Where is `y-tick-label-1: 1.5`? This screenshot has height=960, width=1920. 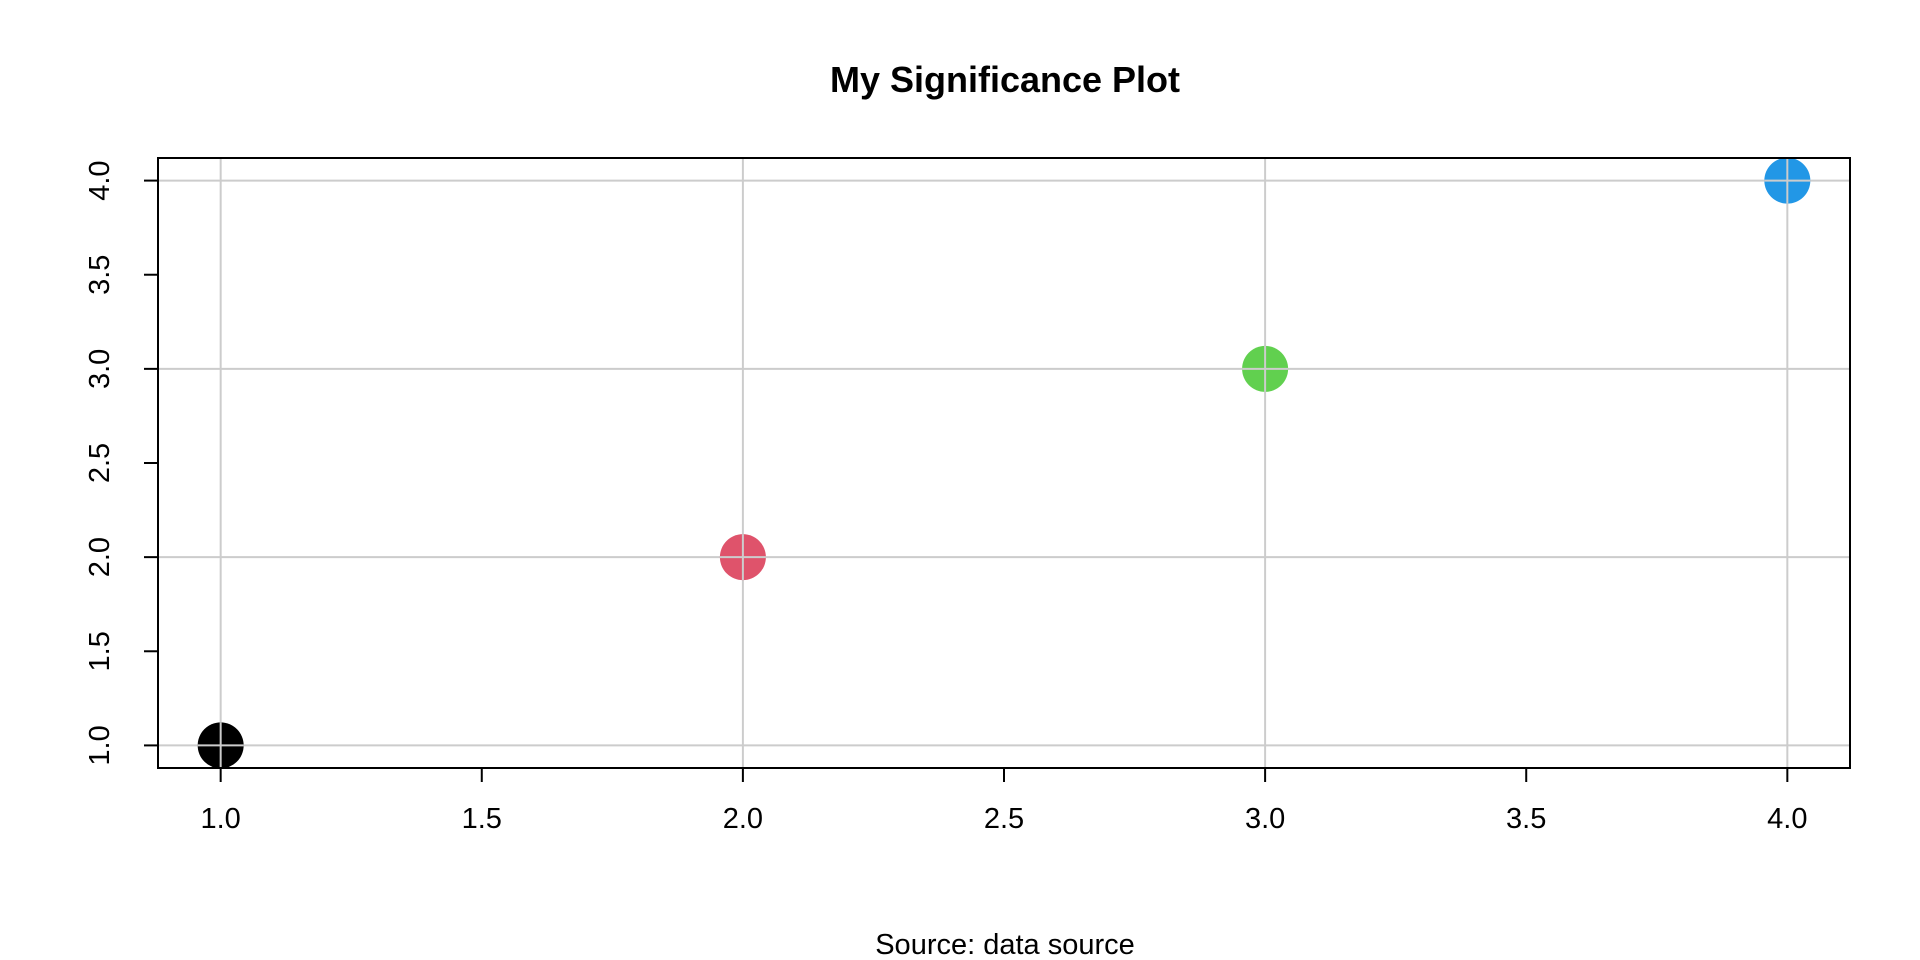 y-tick-label-1: 1.5 is located at coordinates (100, 651).